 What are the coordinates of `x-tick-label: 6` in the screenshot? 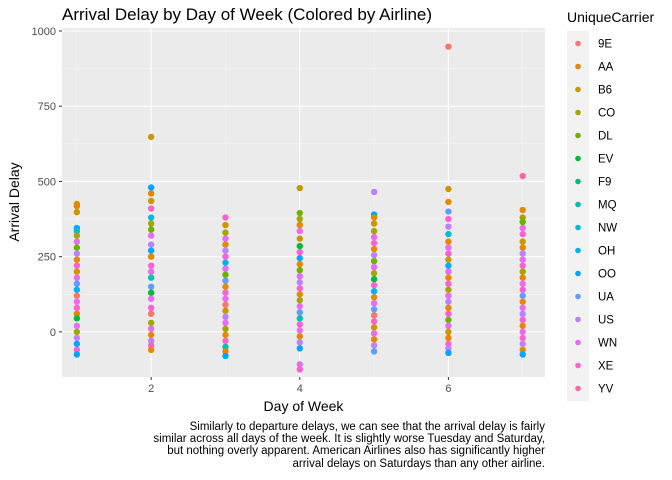 It's located at (448, 389).